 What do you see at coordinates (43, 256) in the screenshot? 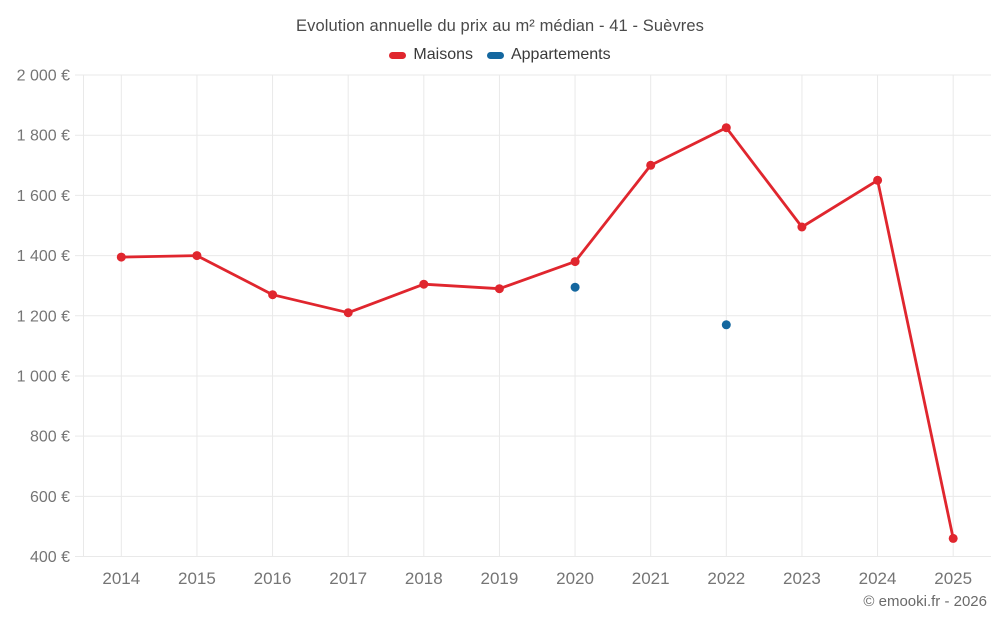
I see `y-axis-tick-label: 1 400 €` at bounding box center [43, 256].